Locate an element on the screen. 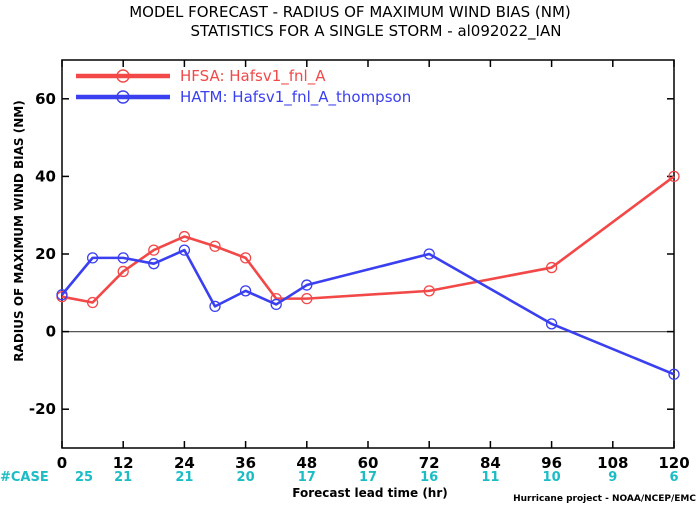 This screenshot has height=506, width=700. y-tick-label: -20 is located at coordinates (42, 409).